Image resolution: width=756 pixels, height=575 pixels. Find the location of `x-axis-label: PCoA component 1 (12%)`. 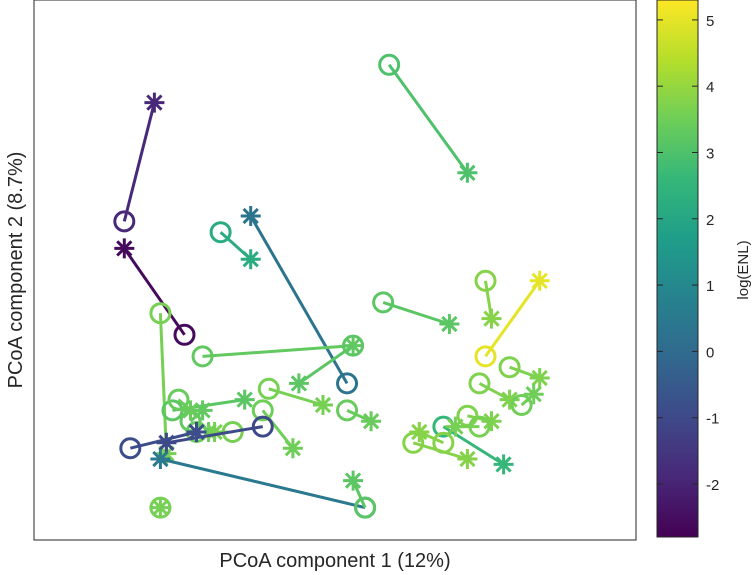

x-axis-label: PCoA component 1 (12%) is located at coordinates (334, 561).